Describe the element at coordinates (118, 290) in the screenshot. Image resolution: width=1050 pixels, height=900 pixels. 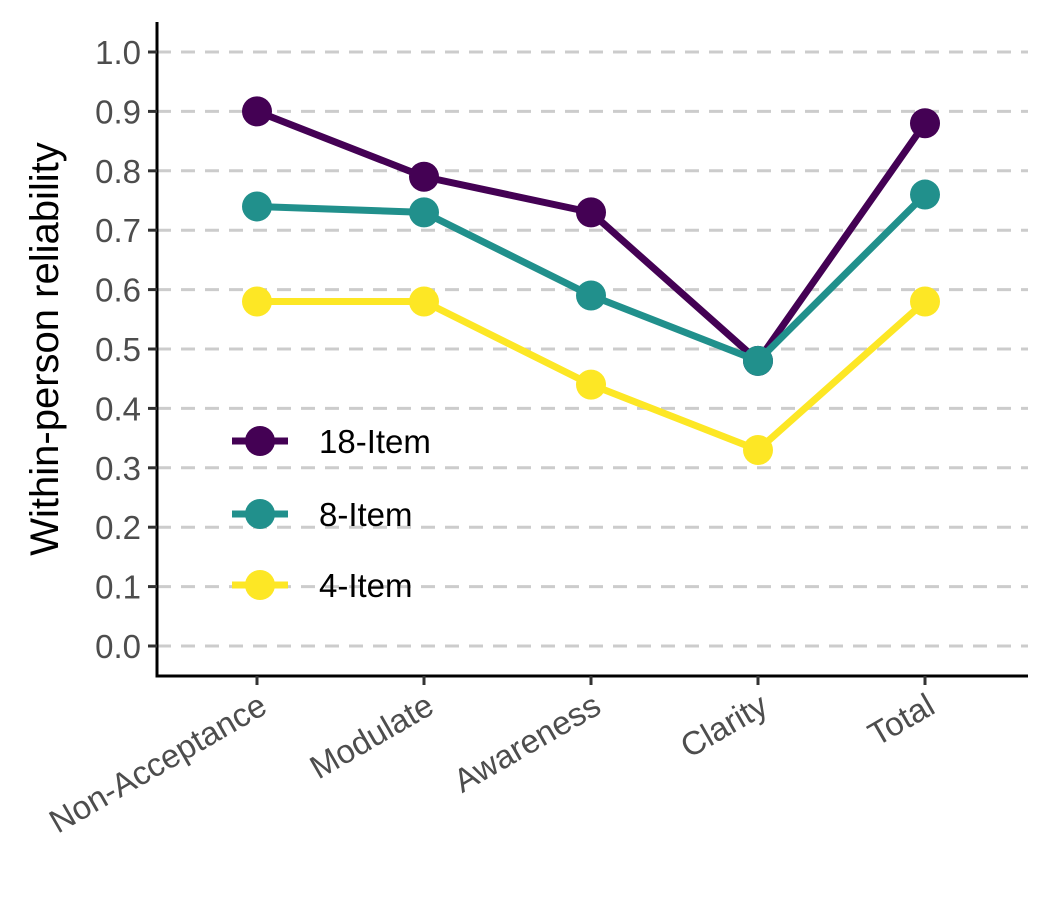
I see `y-tick-label: 0.6` at that location.